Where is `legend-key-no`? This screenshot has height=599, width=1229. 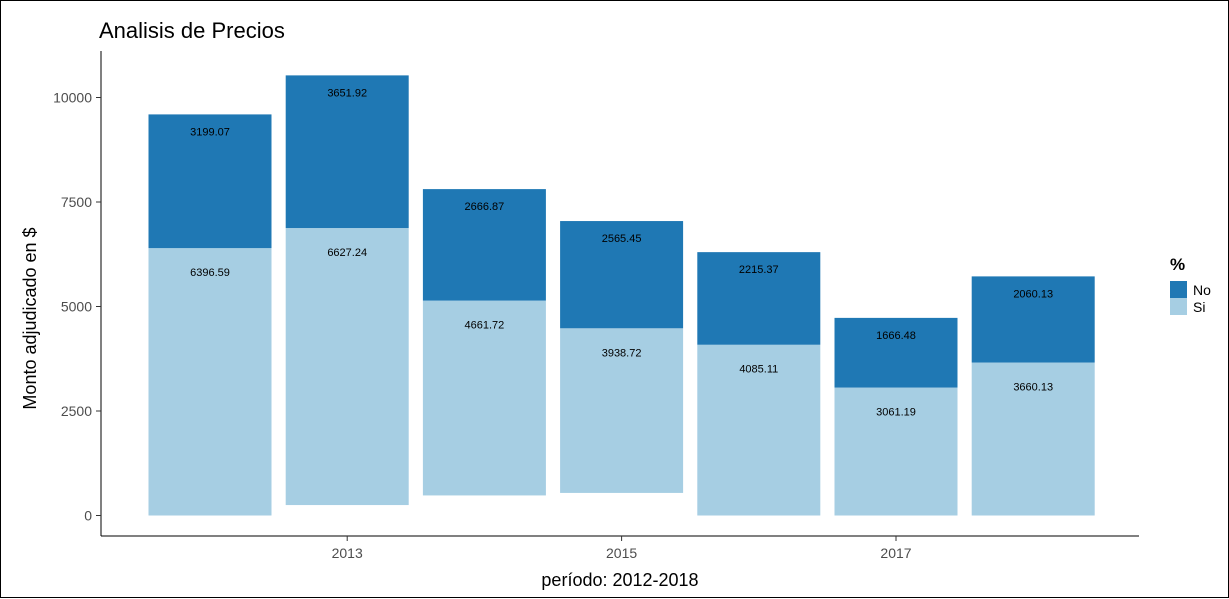 legend-key-no is located at coordinates (1178, 289).